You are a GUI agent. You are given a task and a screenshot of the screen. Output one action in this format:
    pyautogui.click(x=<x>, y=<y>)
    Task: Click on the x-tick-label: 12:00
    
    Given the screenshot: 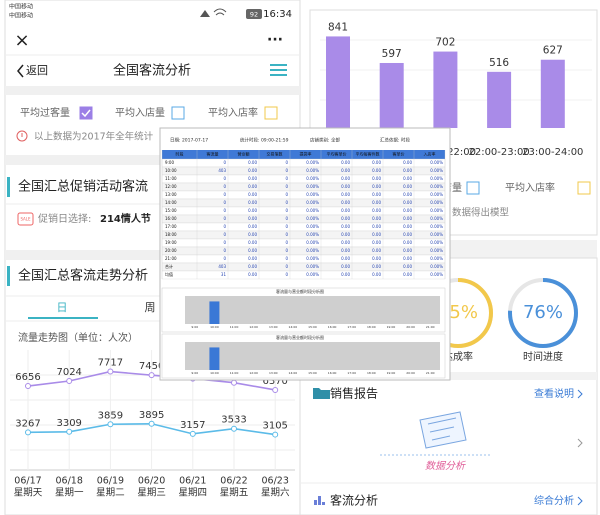 What is the action you would take?
    pyautogui.click(x=253, y=373)
    